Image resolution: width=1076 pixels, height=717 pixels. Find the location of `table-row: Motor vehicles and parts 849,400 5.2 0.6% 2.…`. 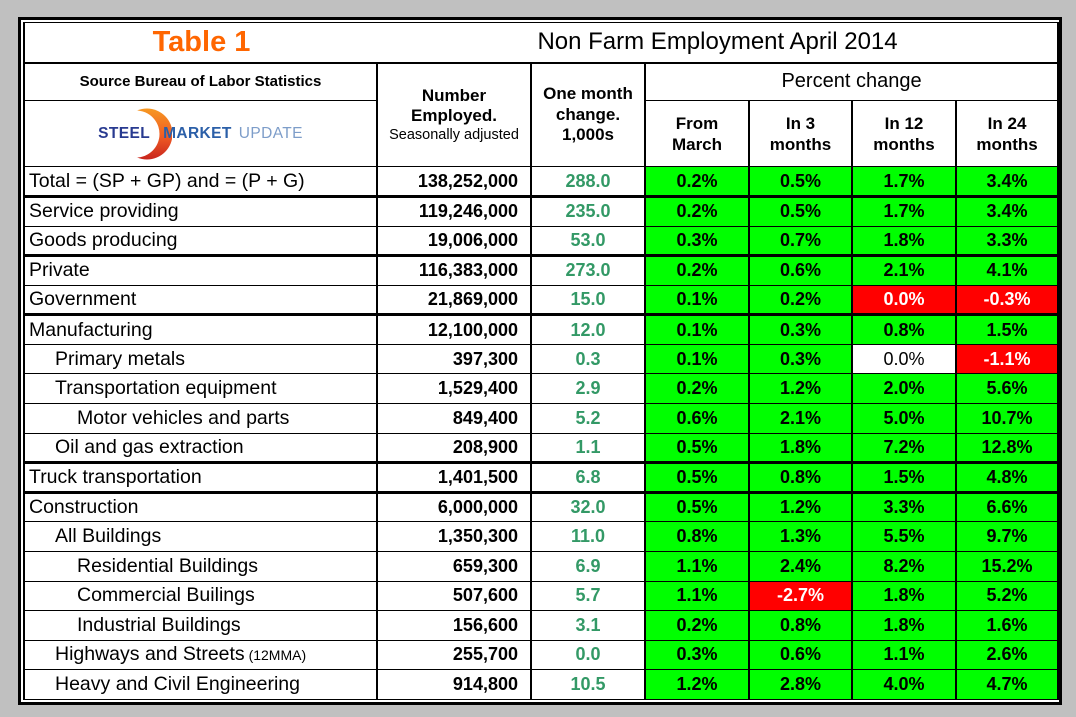

table-row: Motor vehicles and parts 849,400 5.2 0.6% 2.… is located at coordinates (541, 418).